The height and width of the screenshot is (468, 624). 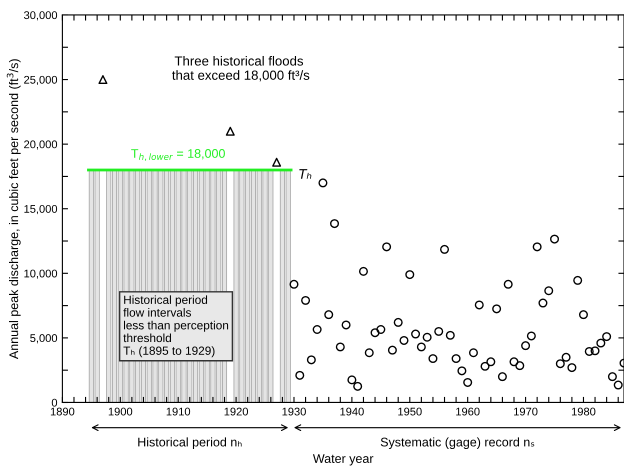 What do you see at coordinates (343, 460) in the screenshot?
I see `x-axis-title: Water year` at bounding box center [343, 460].